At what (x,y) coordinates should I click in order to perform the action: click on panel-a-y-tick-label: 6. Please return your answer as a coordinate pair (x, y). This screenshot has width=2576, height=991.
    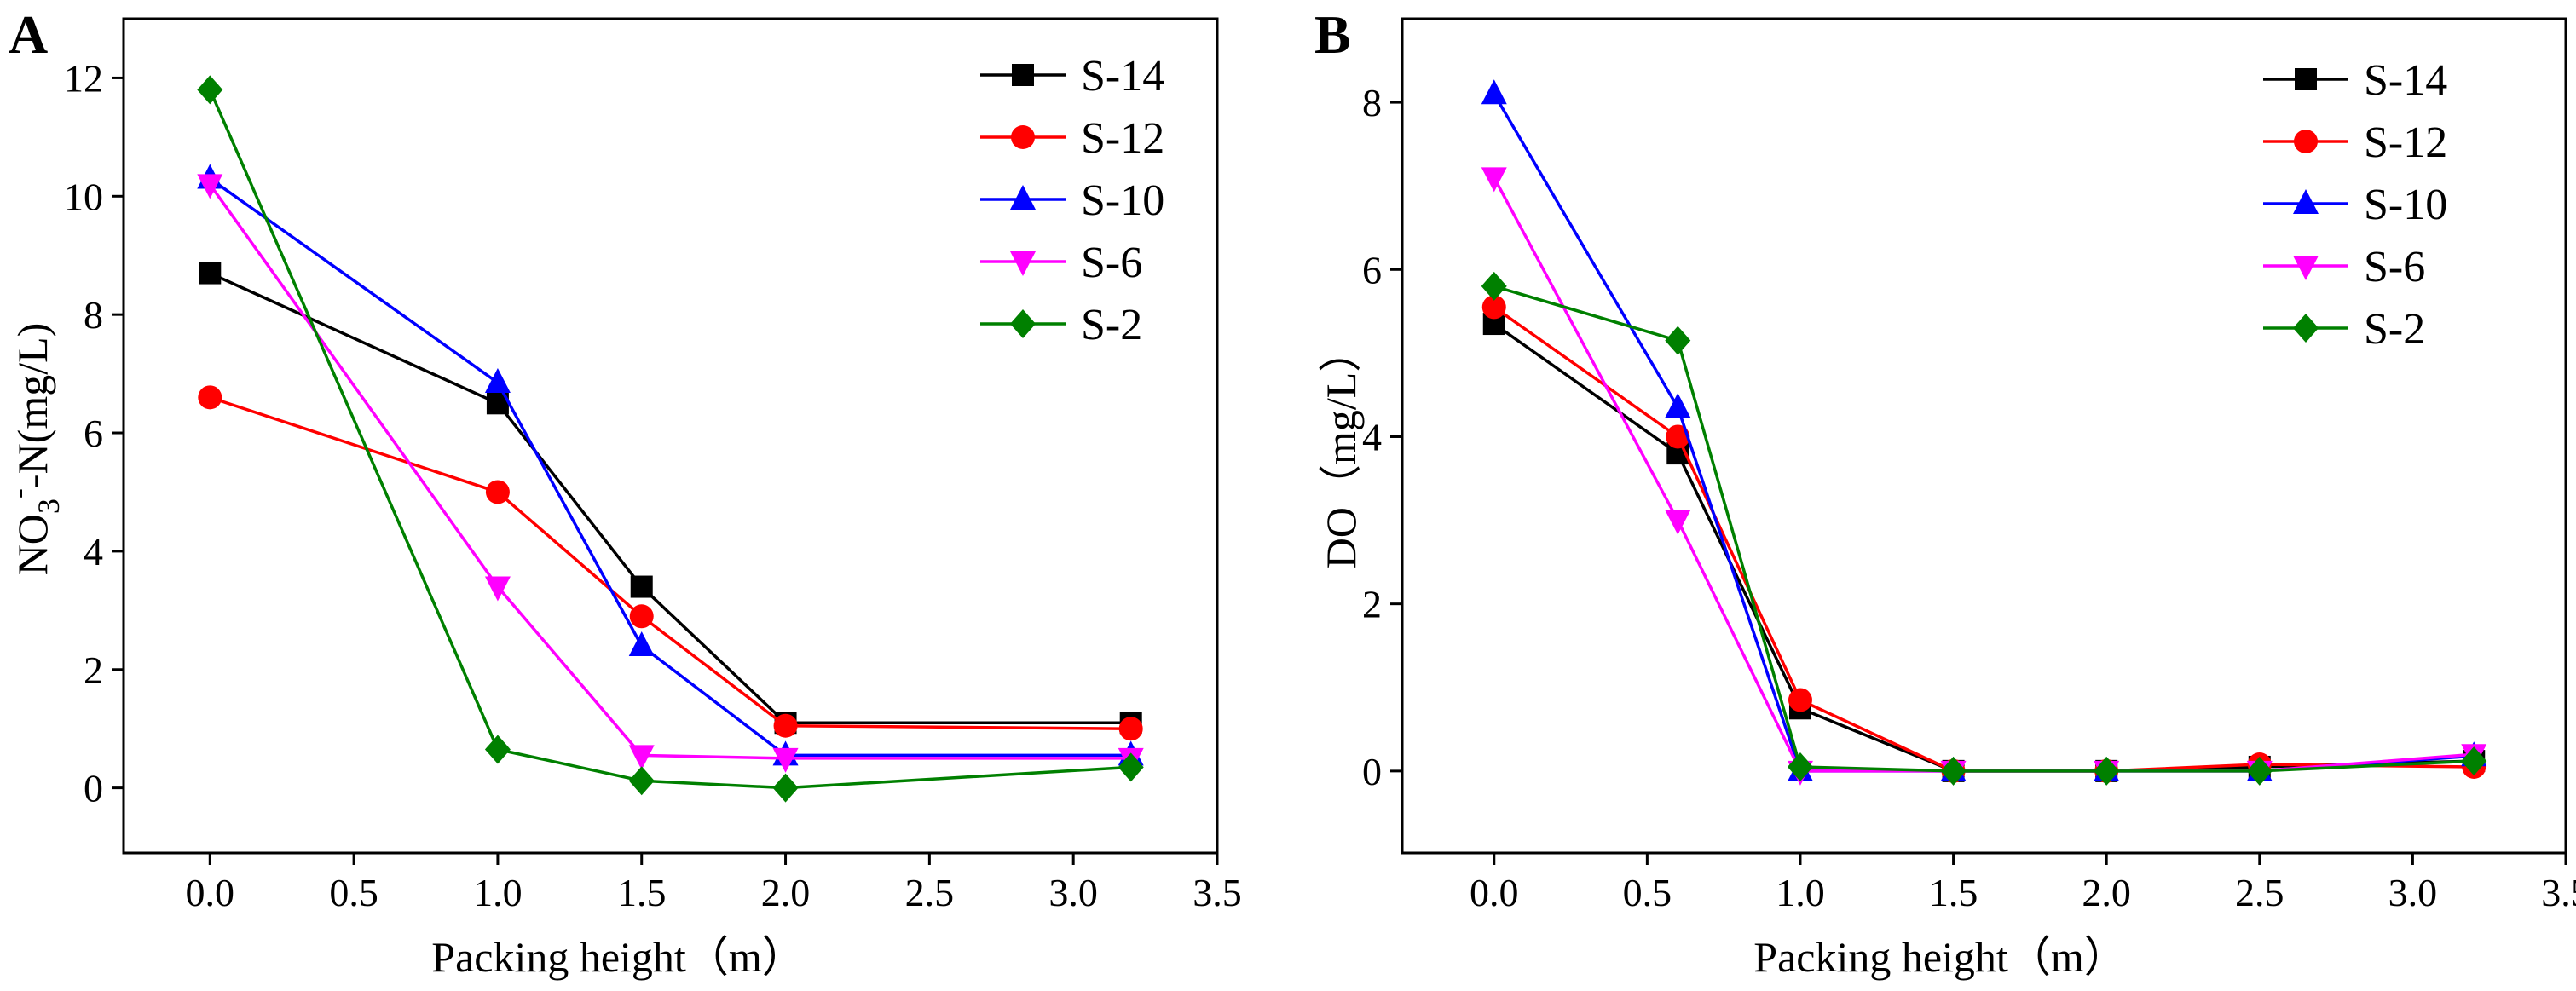
    Looking at the image, I should click on (93, 433).